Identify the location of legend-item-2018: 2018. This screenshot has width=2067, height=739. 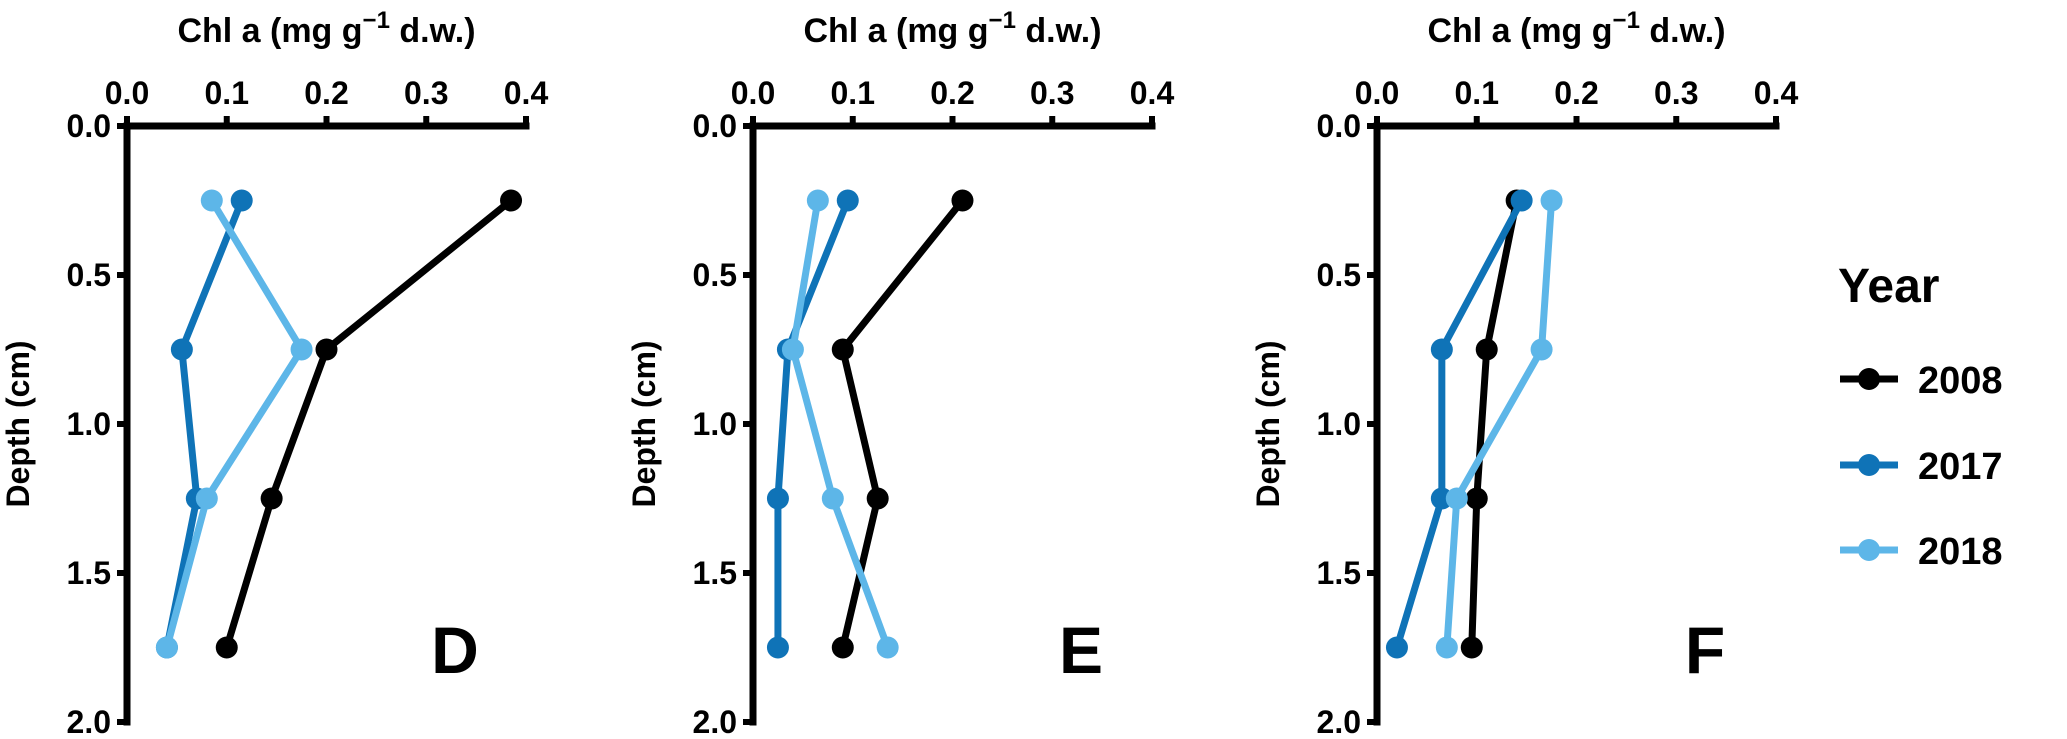
(1921, 552).